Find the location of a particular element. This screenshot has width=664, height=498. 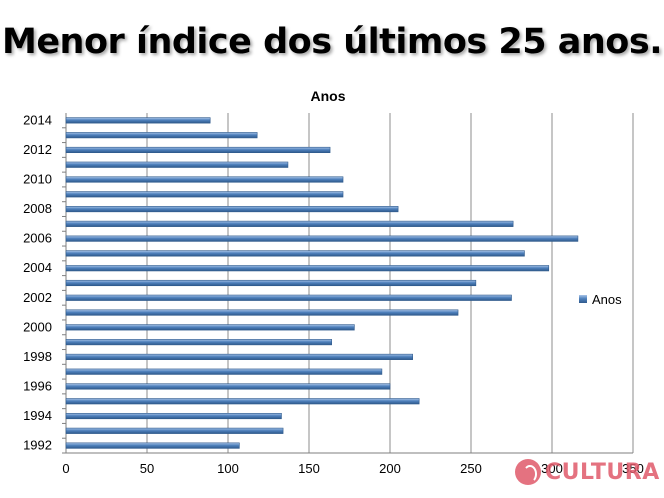

y-tick-label: 2004 is located at coordinates (37, 267).